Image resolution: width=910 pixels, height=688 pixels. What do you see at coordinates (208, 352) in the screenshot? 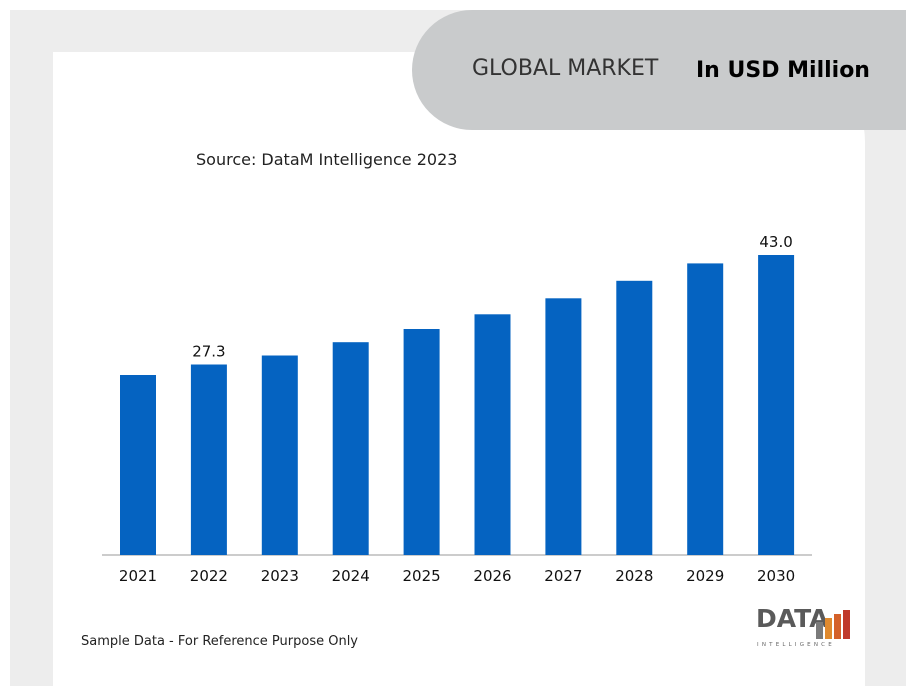
I see `data-label-2022: 27.3` at bounding box center [208, 352].